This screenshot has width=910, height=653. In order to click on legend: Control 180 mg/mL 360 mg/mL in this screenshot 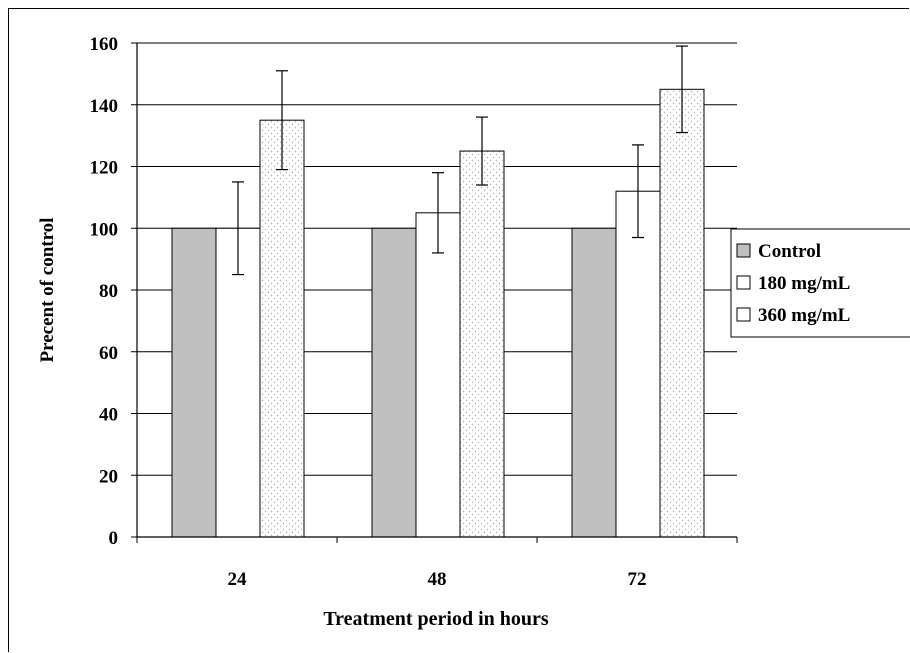, I will do `click(820, 283)`.